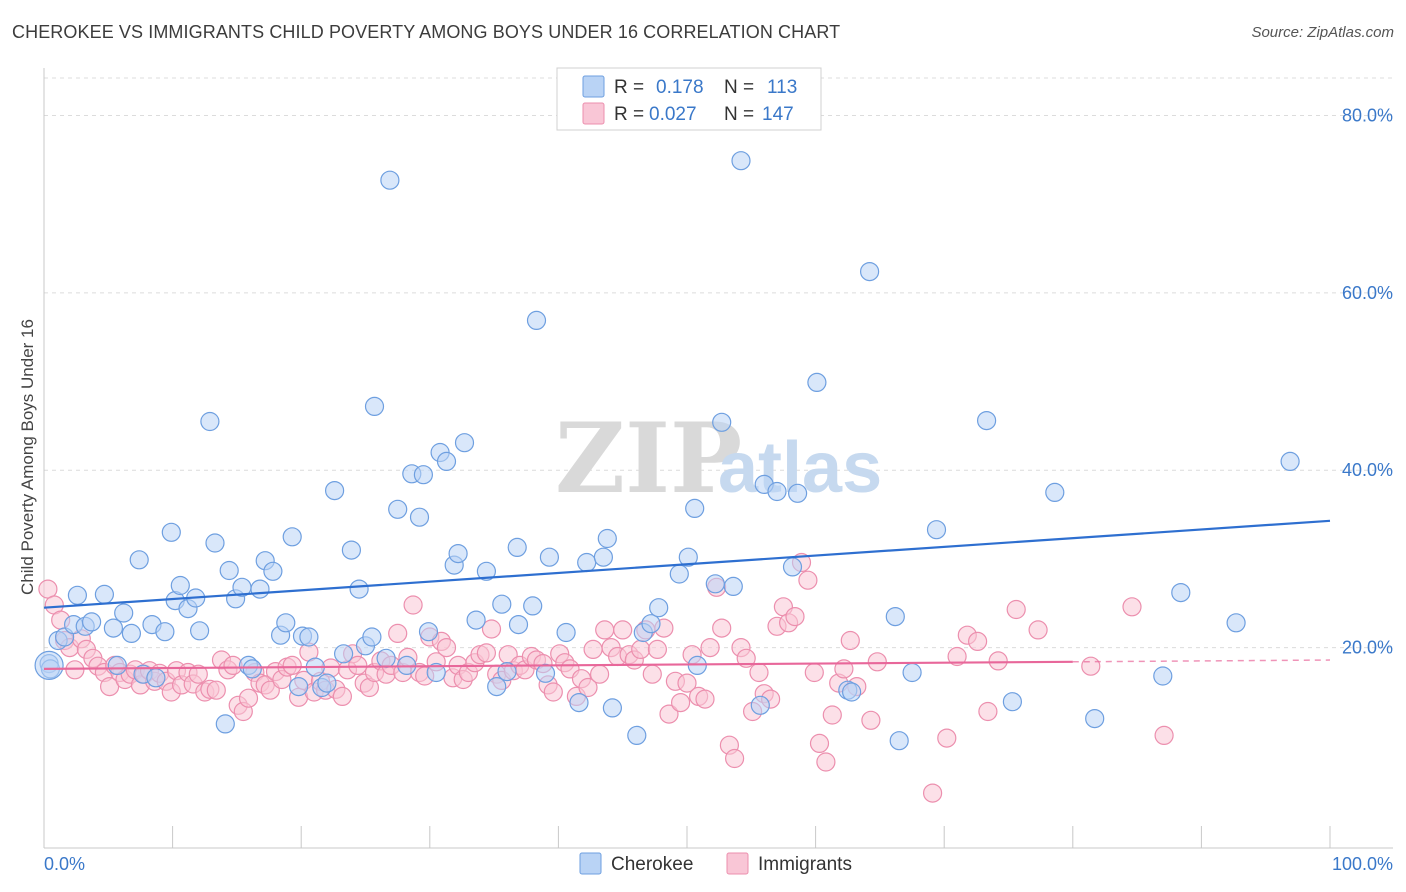  I want to click on bottom-legend-label-cherokee: Cherokee, so click(652, 864).